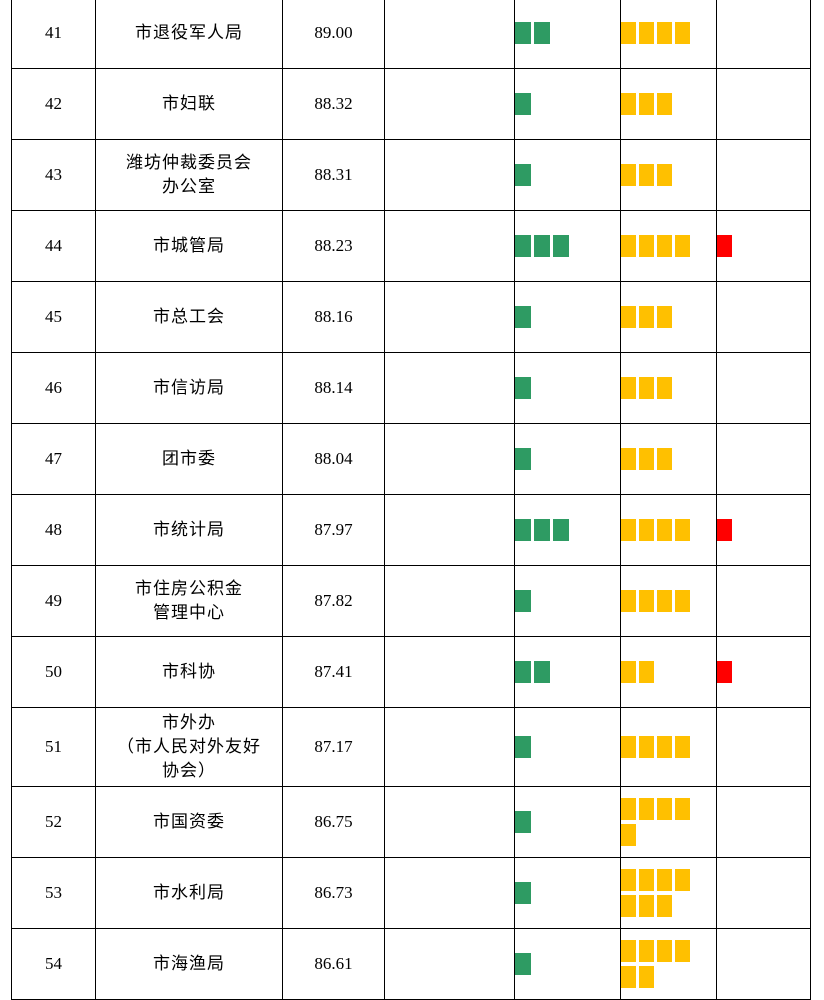 This screenshot has height=1000, width=824. I want to click on score-cell: 88.23, so click(333, 246).